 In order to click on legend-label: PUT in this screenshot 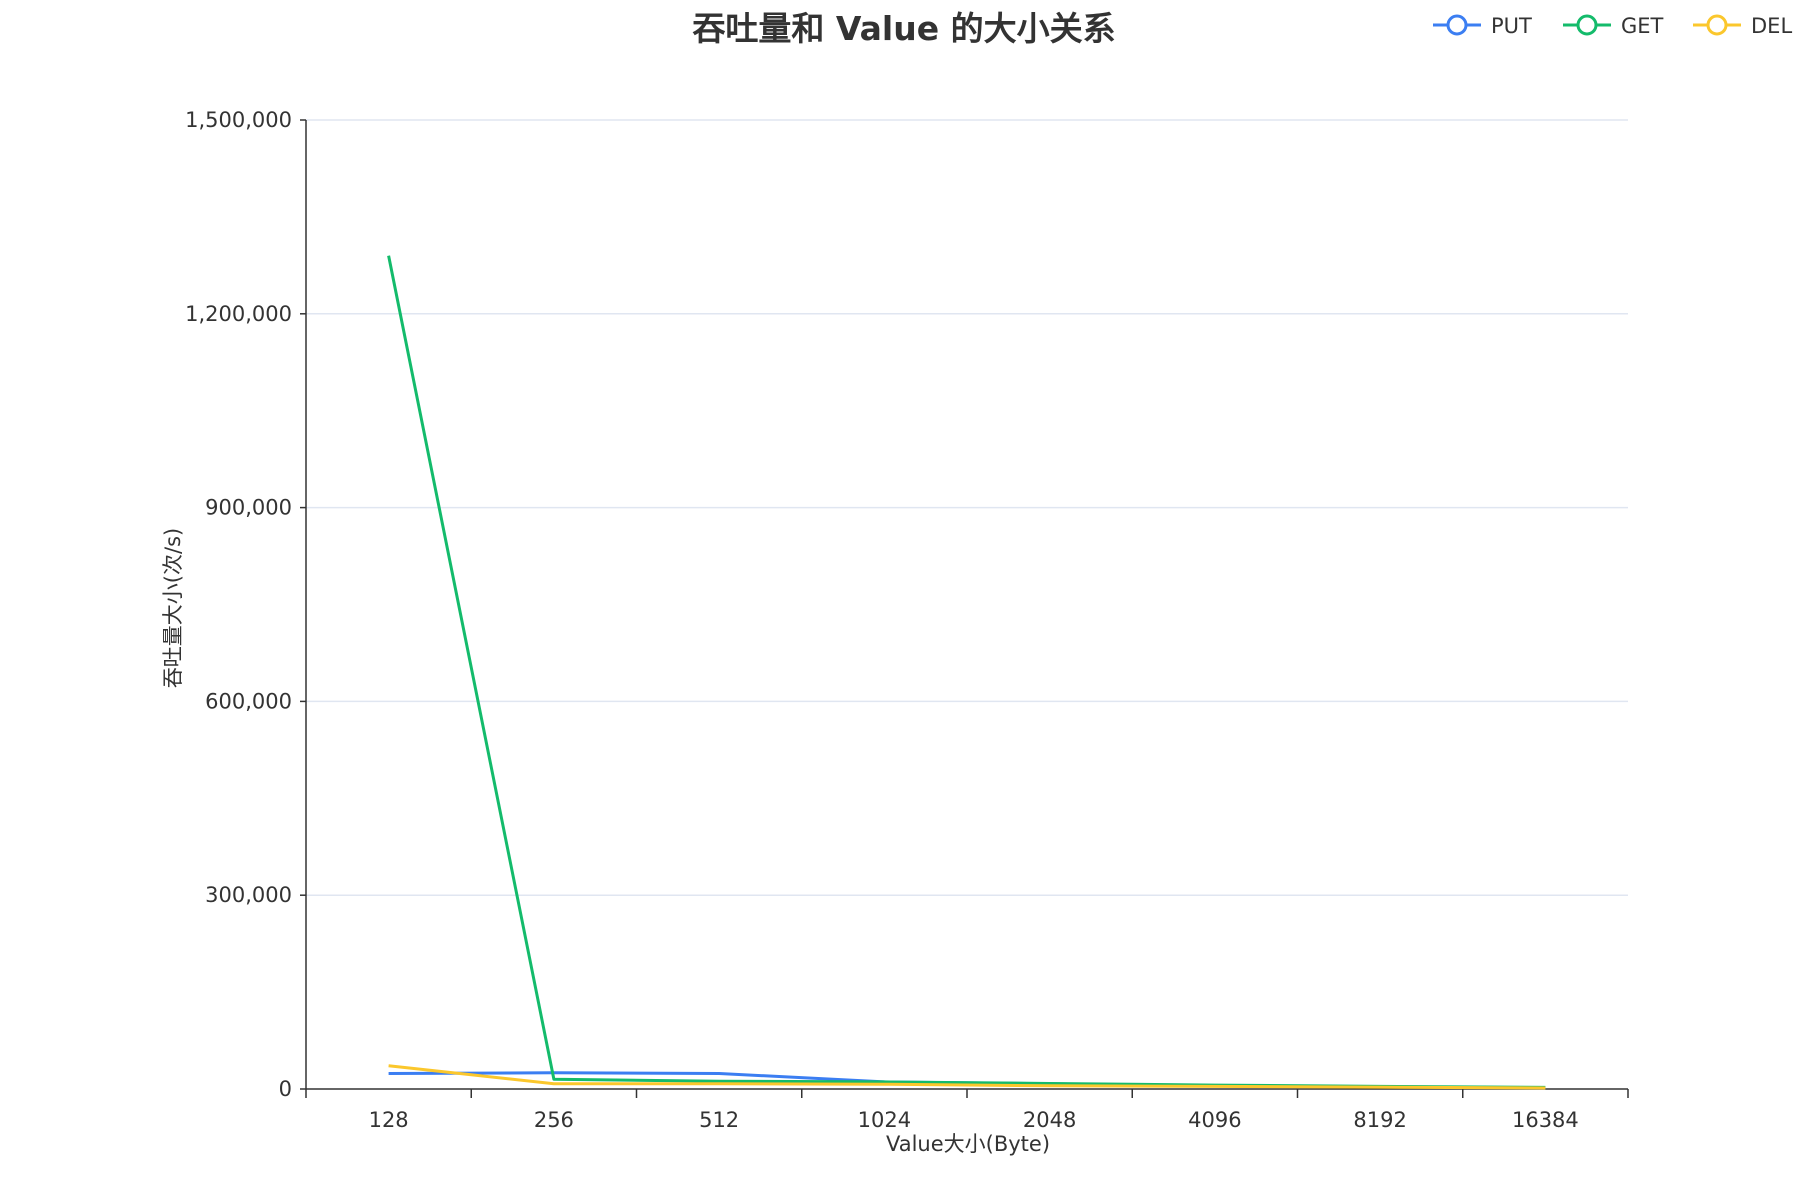, I will do `click(1511, 26)`.